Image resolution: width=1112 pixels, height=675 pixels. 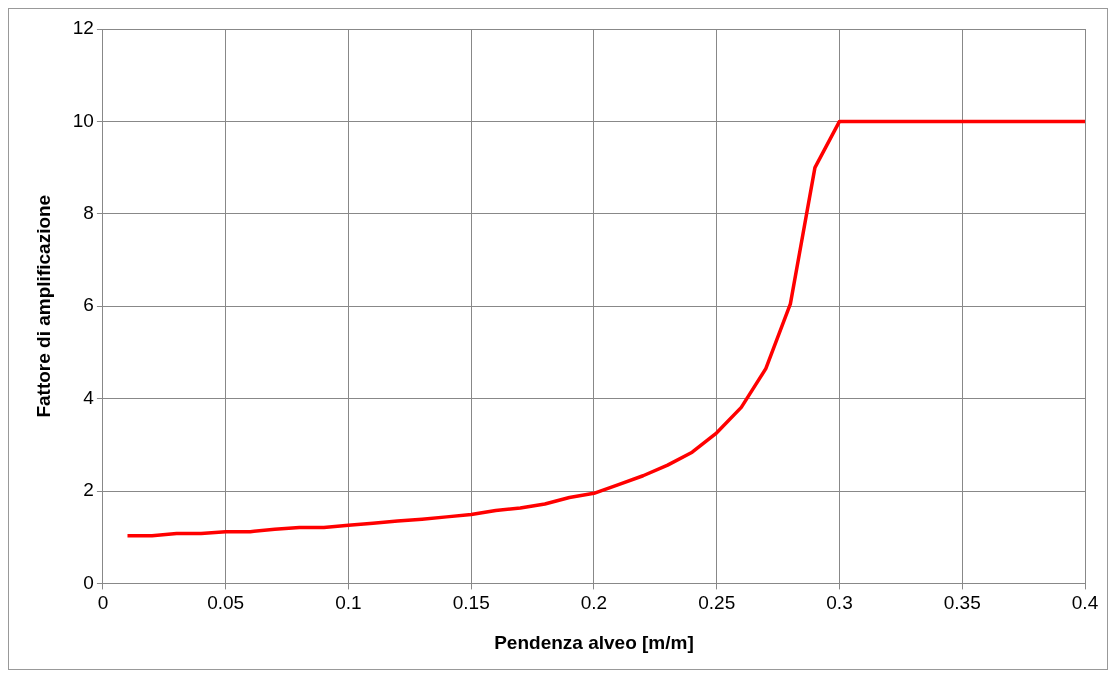 I want to click on x-tick-label: 0.2, so click(x=594, y=603).